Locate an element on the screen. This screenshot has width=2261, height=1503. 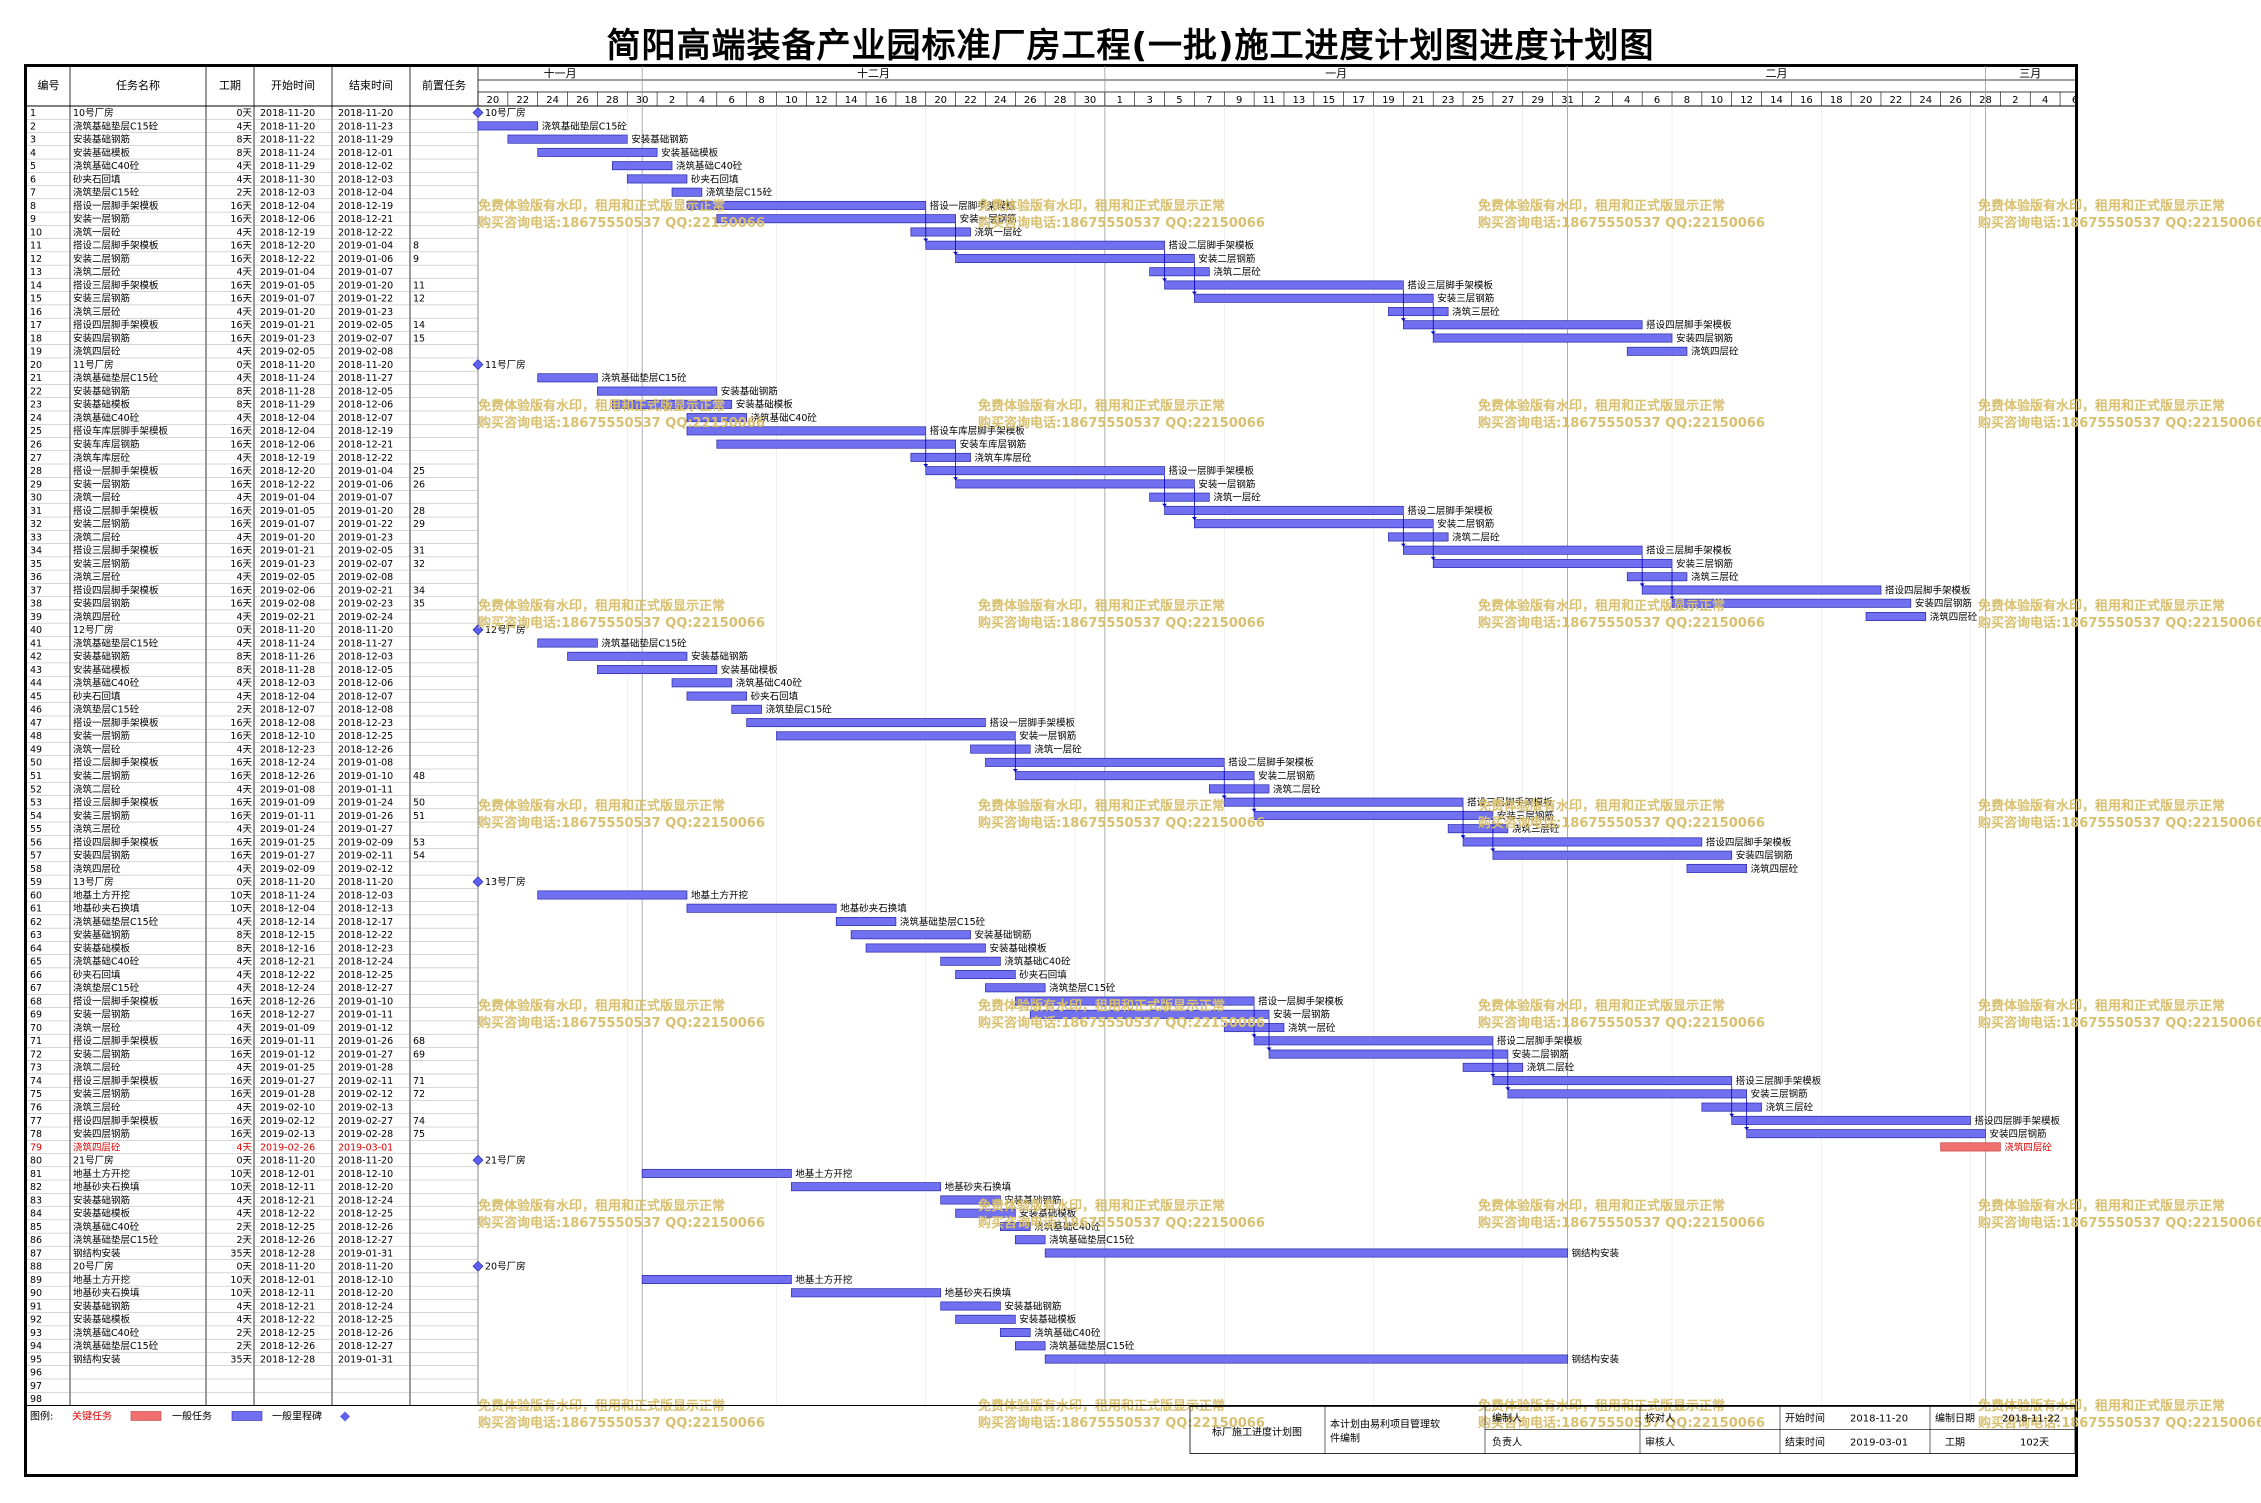
table-cell: 2018-12-22 is located at coordinates (365, 232).